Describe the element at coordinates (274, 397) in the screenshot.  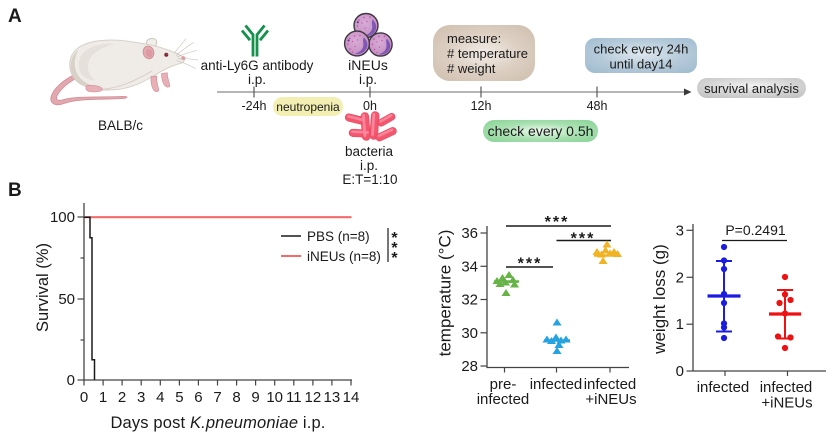
I see `svg-text: 10` at that location.